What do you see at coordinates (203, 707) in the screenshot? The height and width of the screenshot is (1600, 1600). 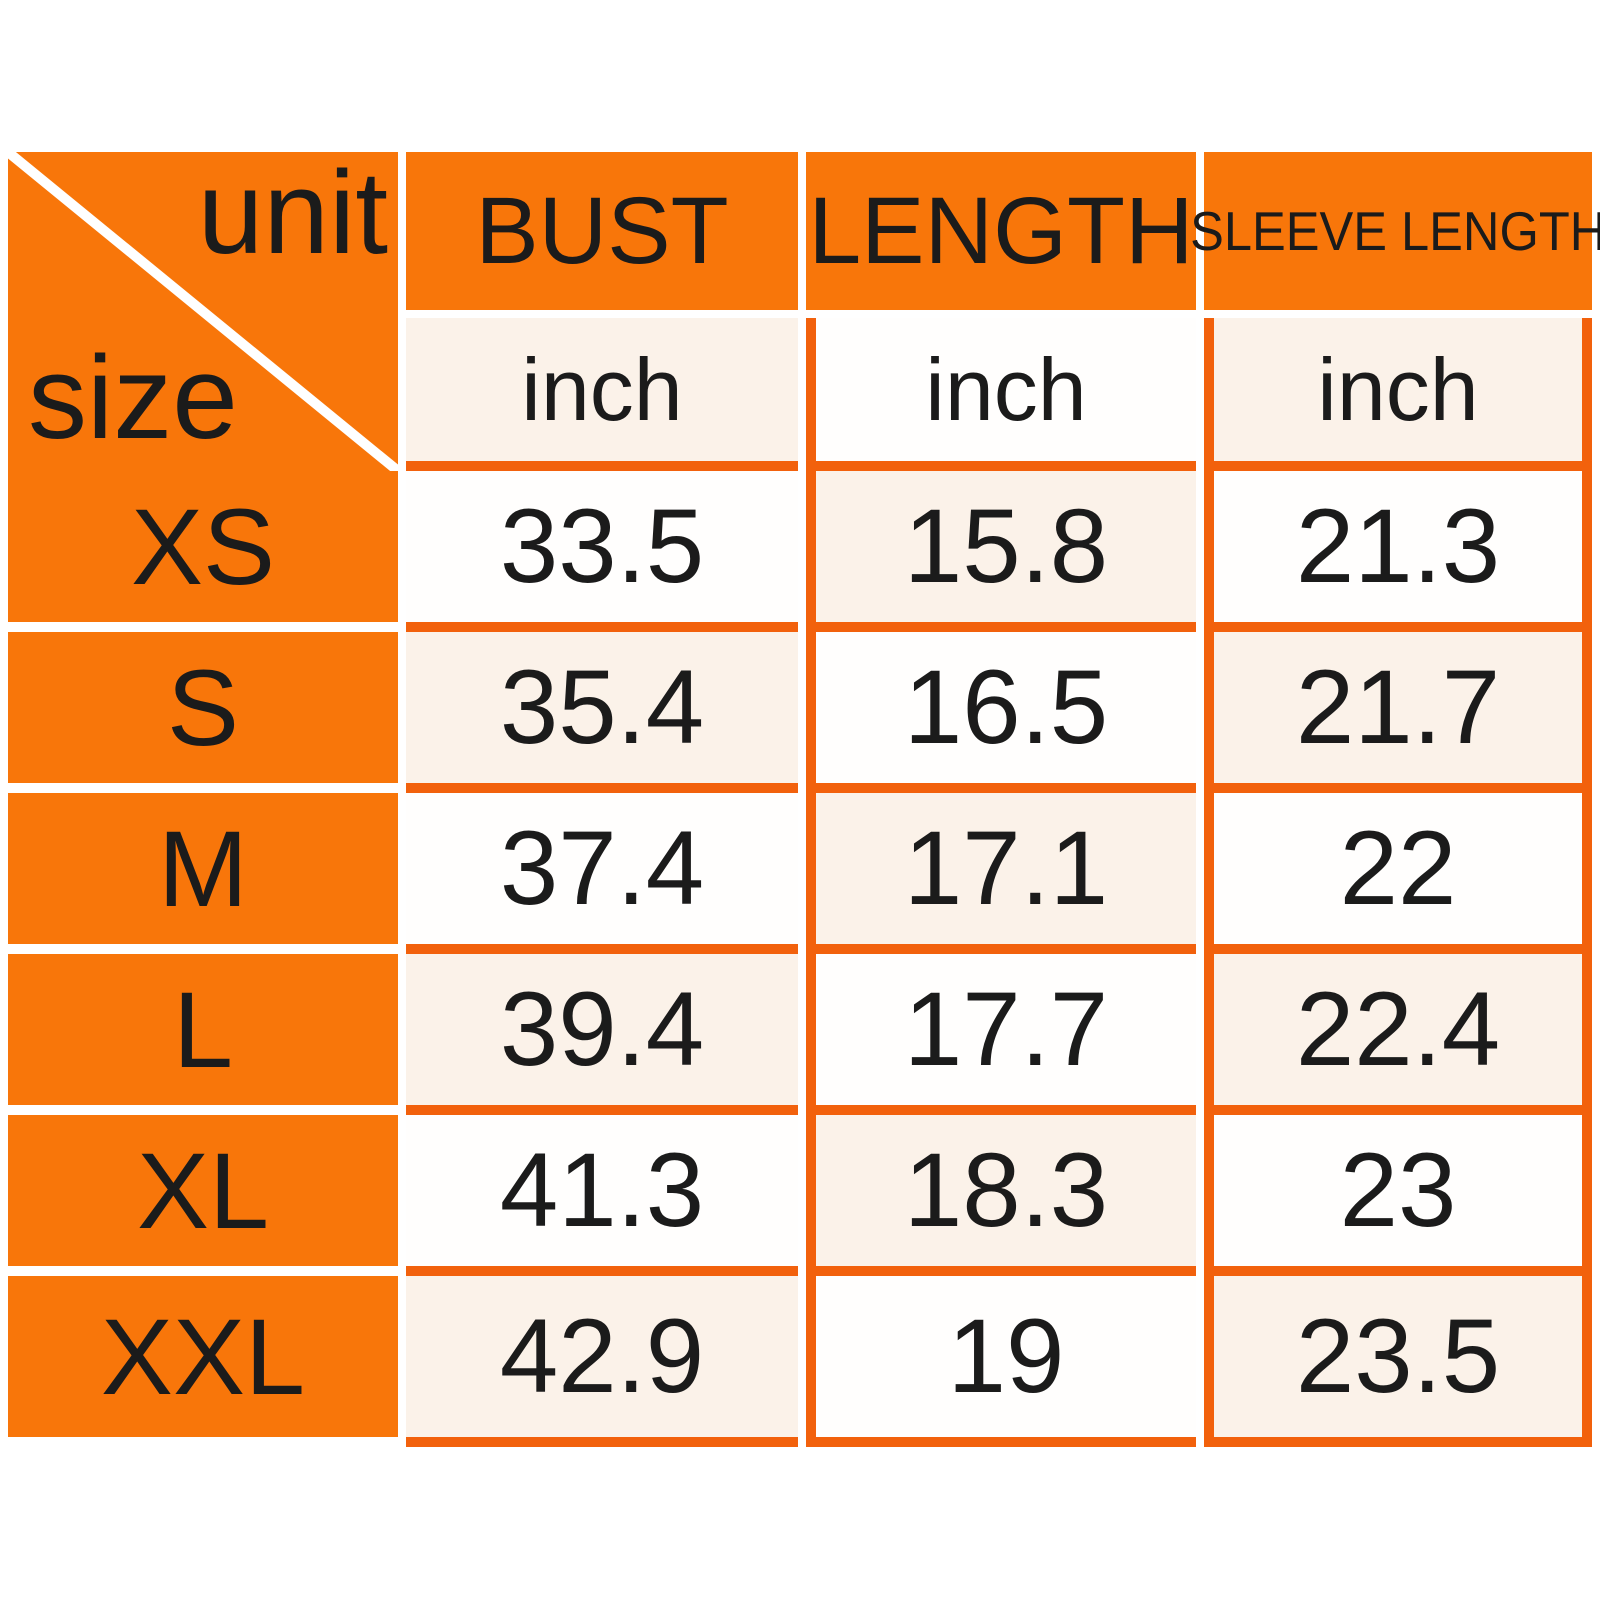 I see `size-row-label-s: S` at bounding box center [203, 707].